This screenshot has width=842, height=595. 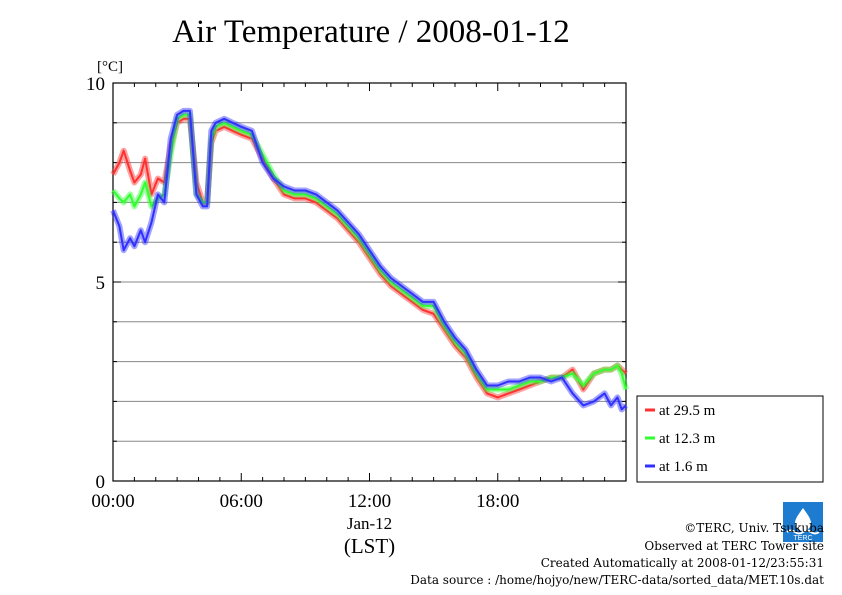 I want to click on legend-label-1: at 12.3 m, so click(x=687, y=439).